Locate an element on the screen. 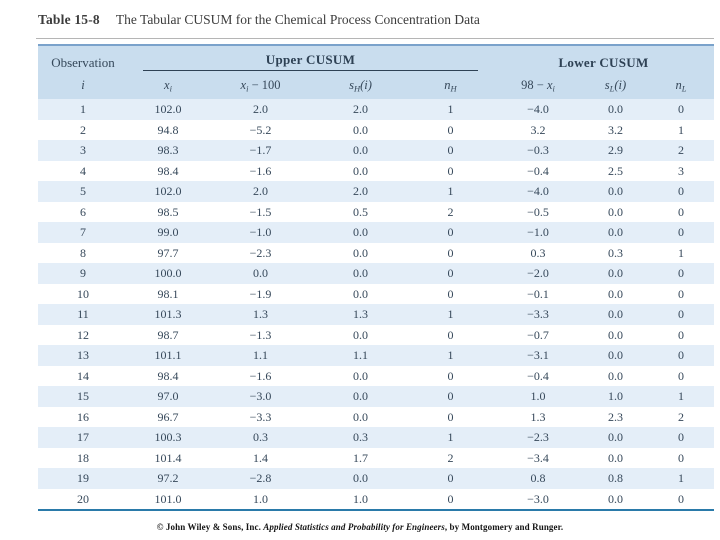 The image size is (720, 540). table-cell: 10 is located at coordinates (83, 293).